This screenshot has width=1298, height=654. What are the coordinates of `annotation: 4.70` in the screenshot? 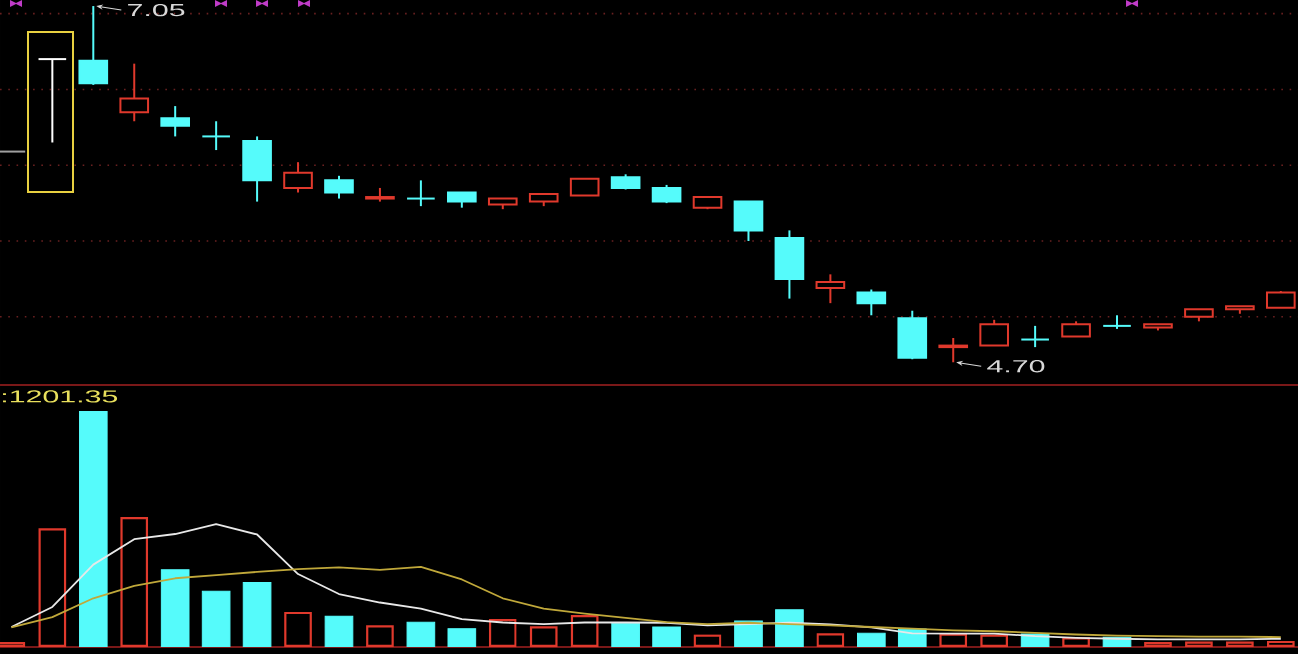 It's located at (1016, 366).